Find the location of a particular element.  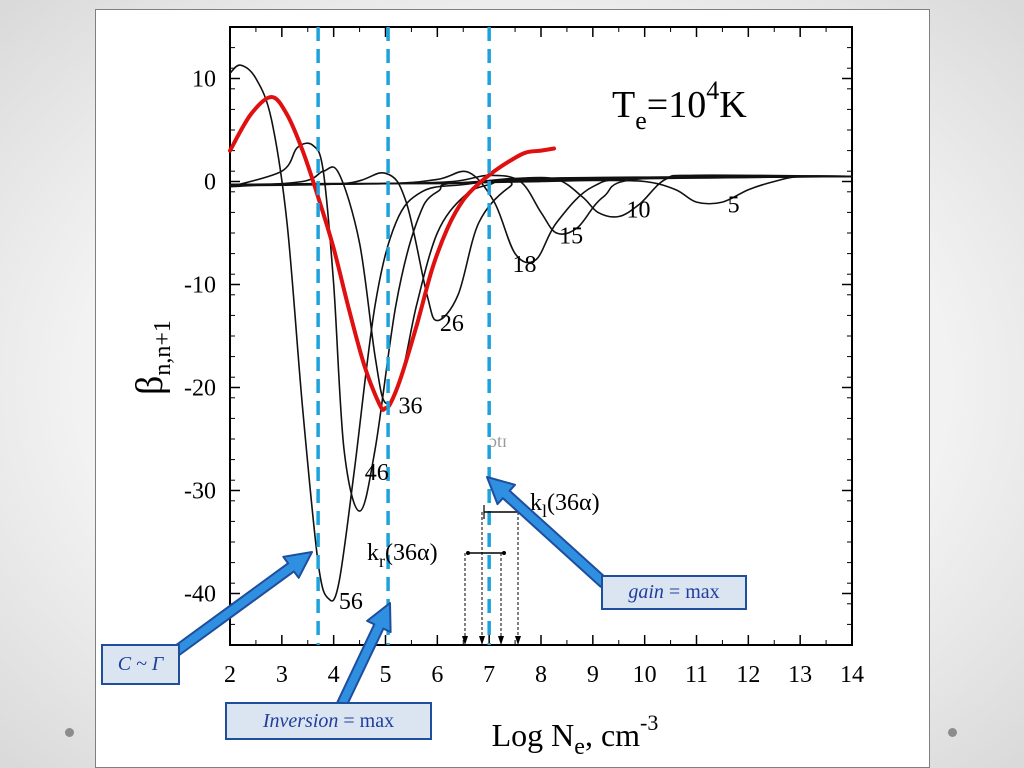

inset-kr-label-main: k is located at coordinates (373, 553).